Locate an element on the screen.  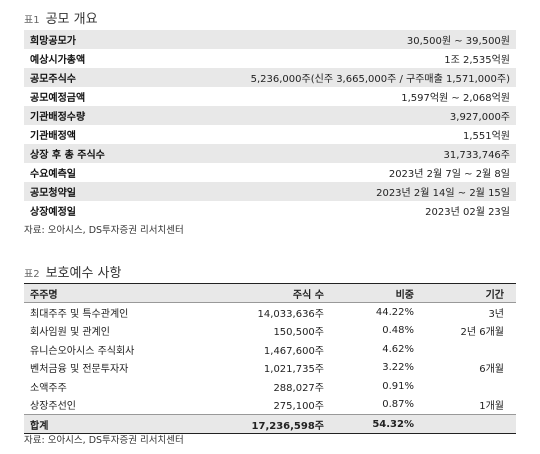
table-row: 유니슨오아시스 주식회사 1,467,600주 4.62% is located at coordinates (270, 349).